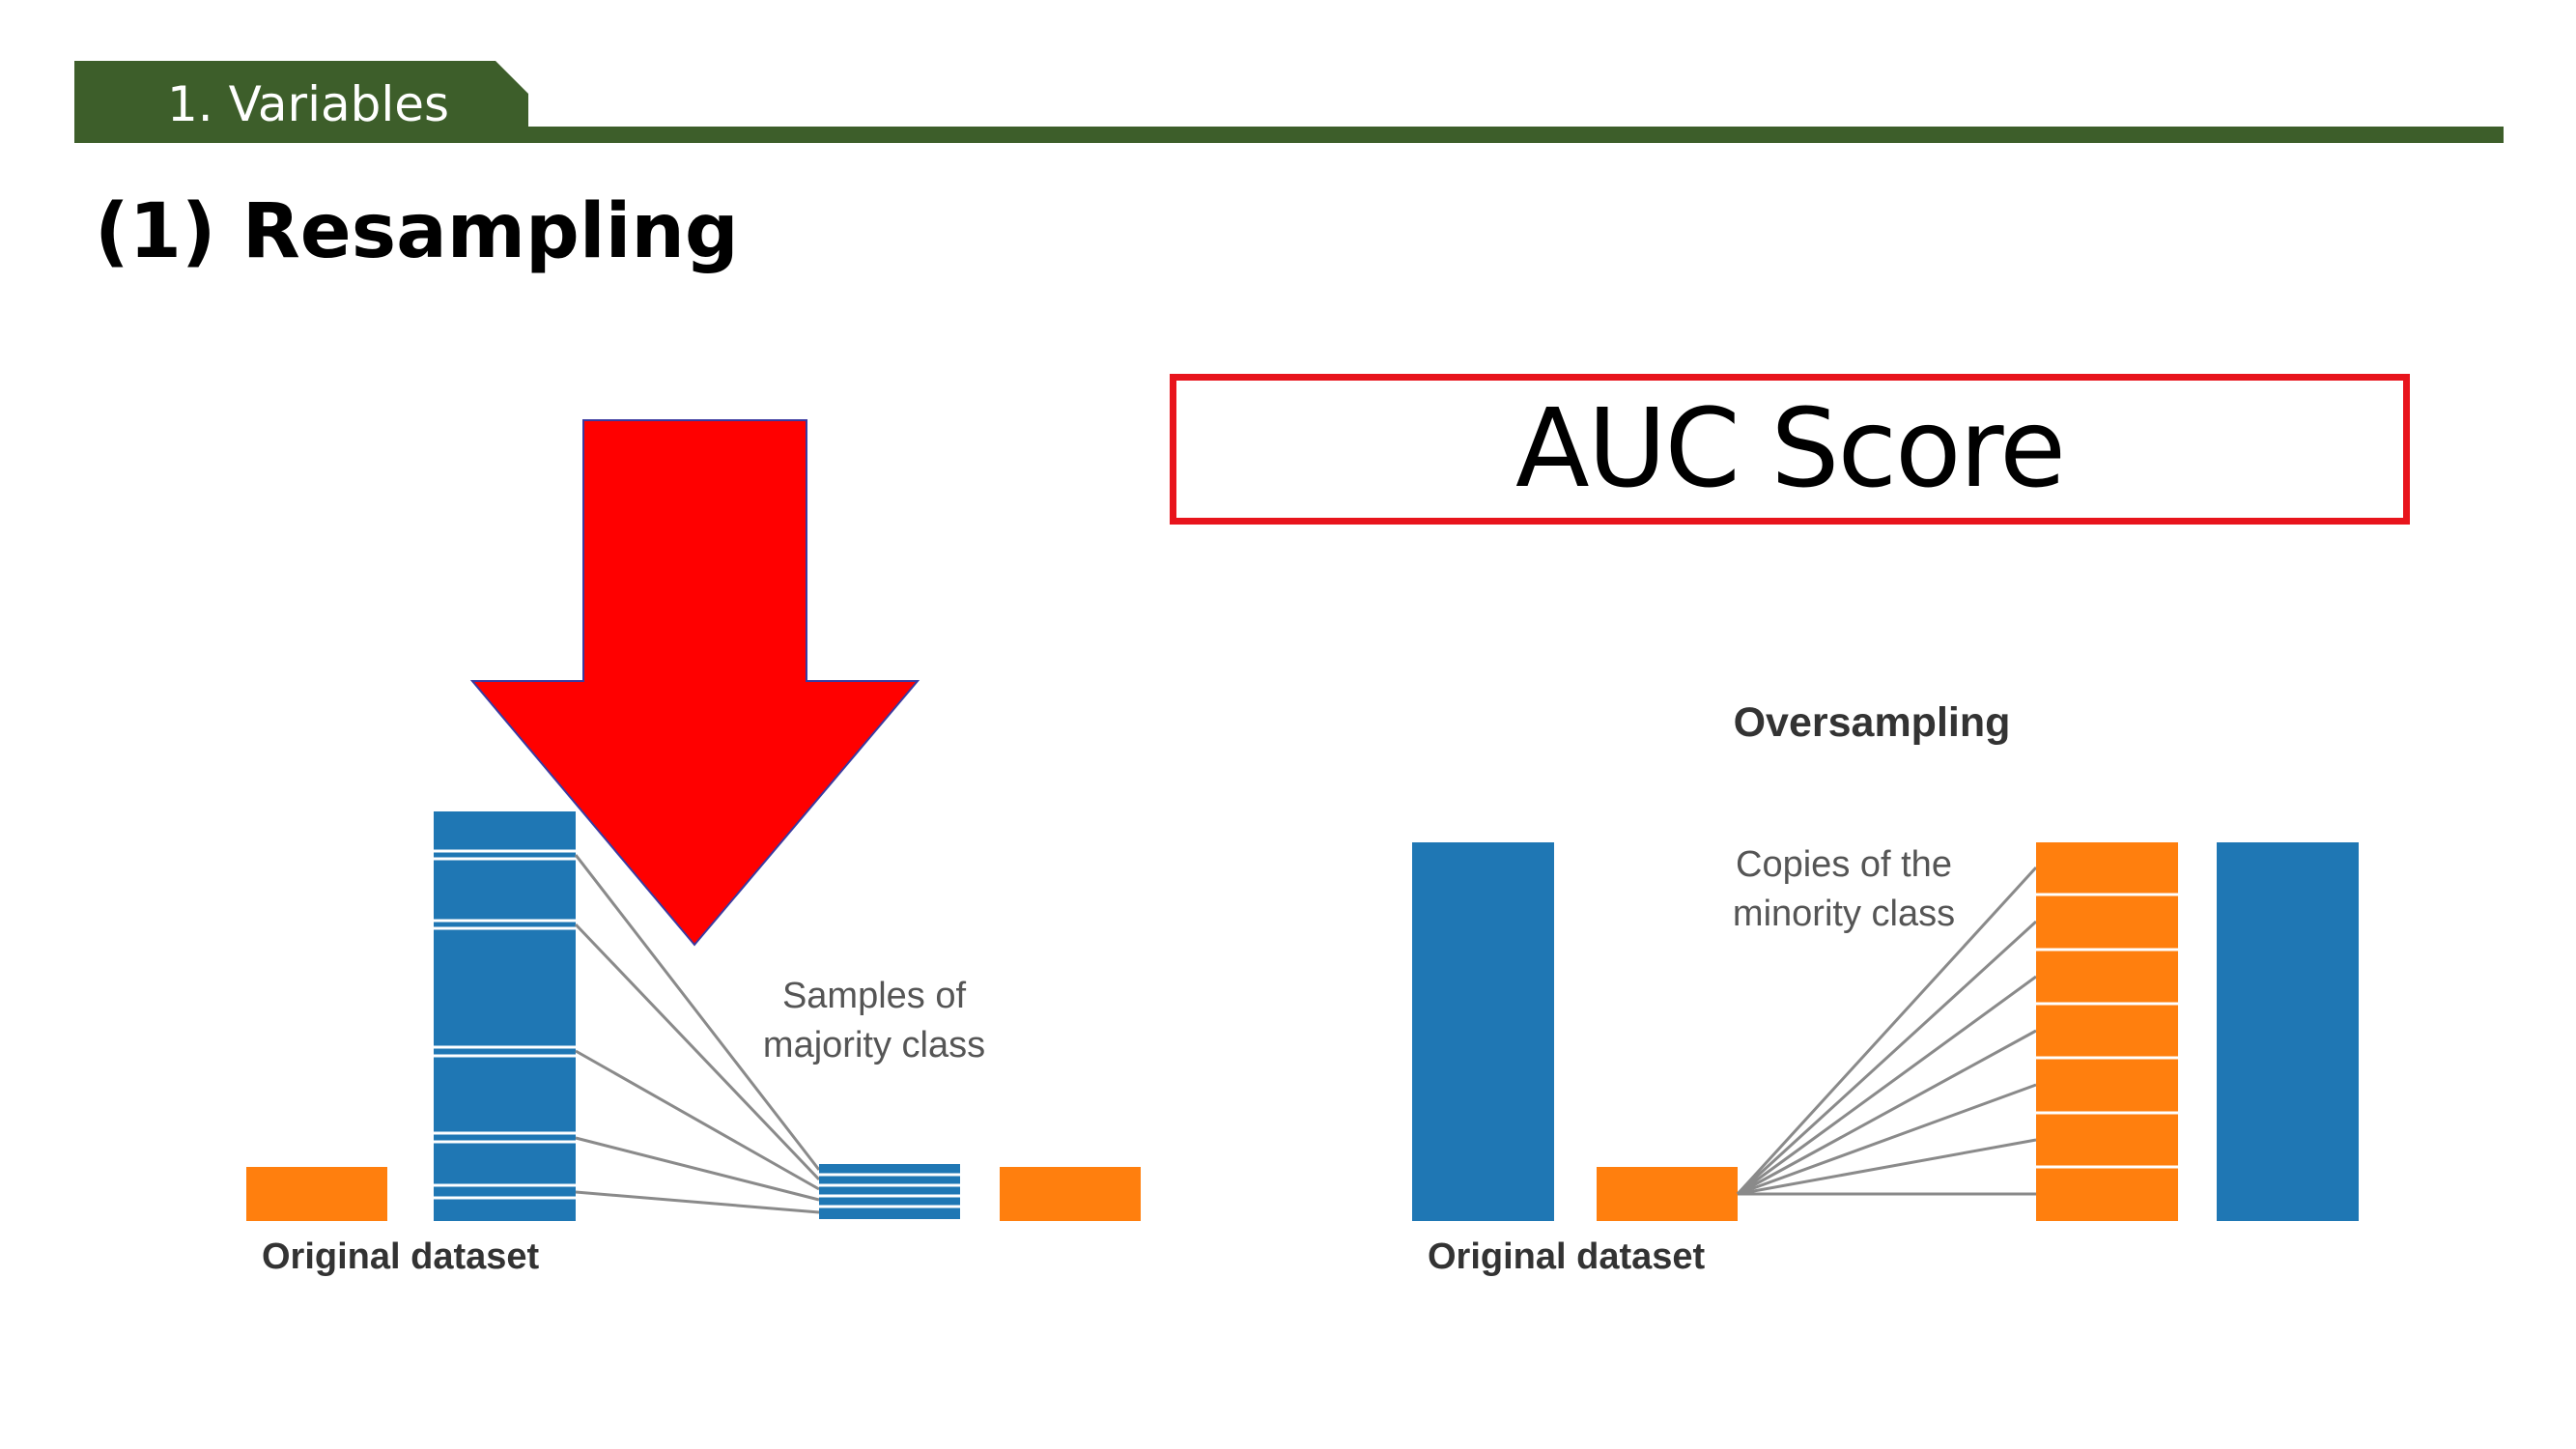 The height and width of the screenshot is (1449, 2576). Describe the element at coordinates (505, 1024) in the screenshot. I see `majority-sample-stripes` at that location.